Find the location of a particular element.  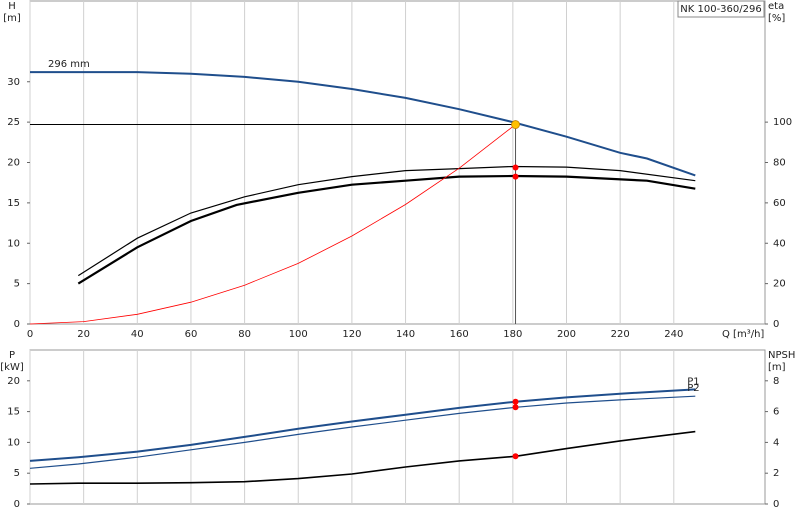

x-tick-label: 240 is located at coordinates (673, 334).